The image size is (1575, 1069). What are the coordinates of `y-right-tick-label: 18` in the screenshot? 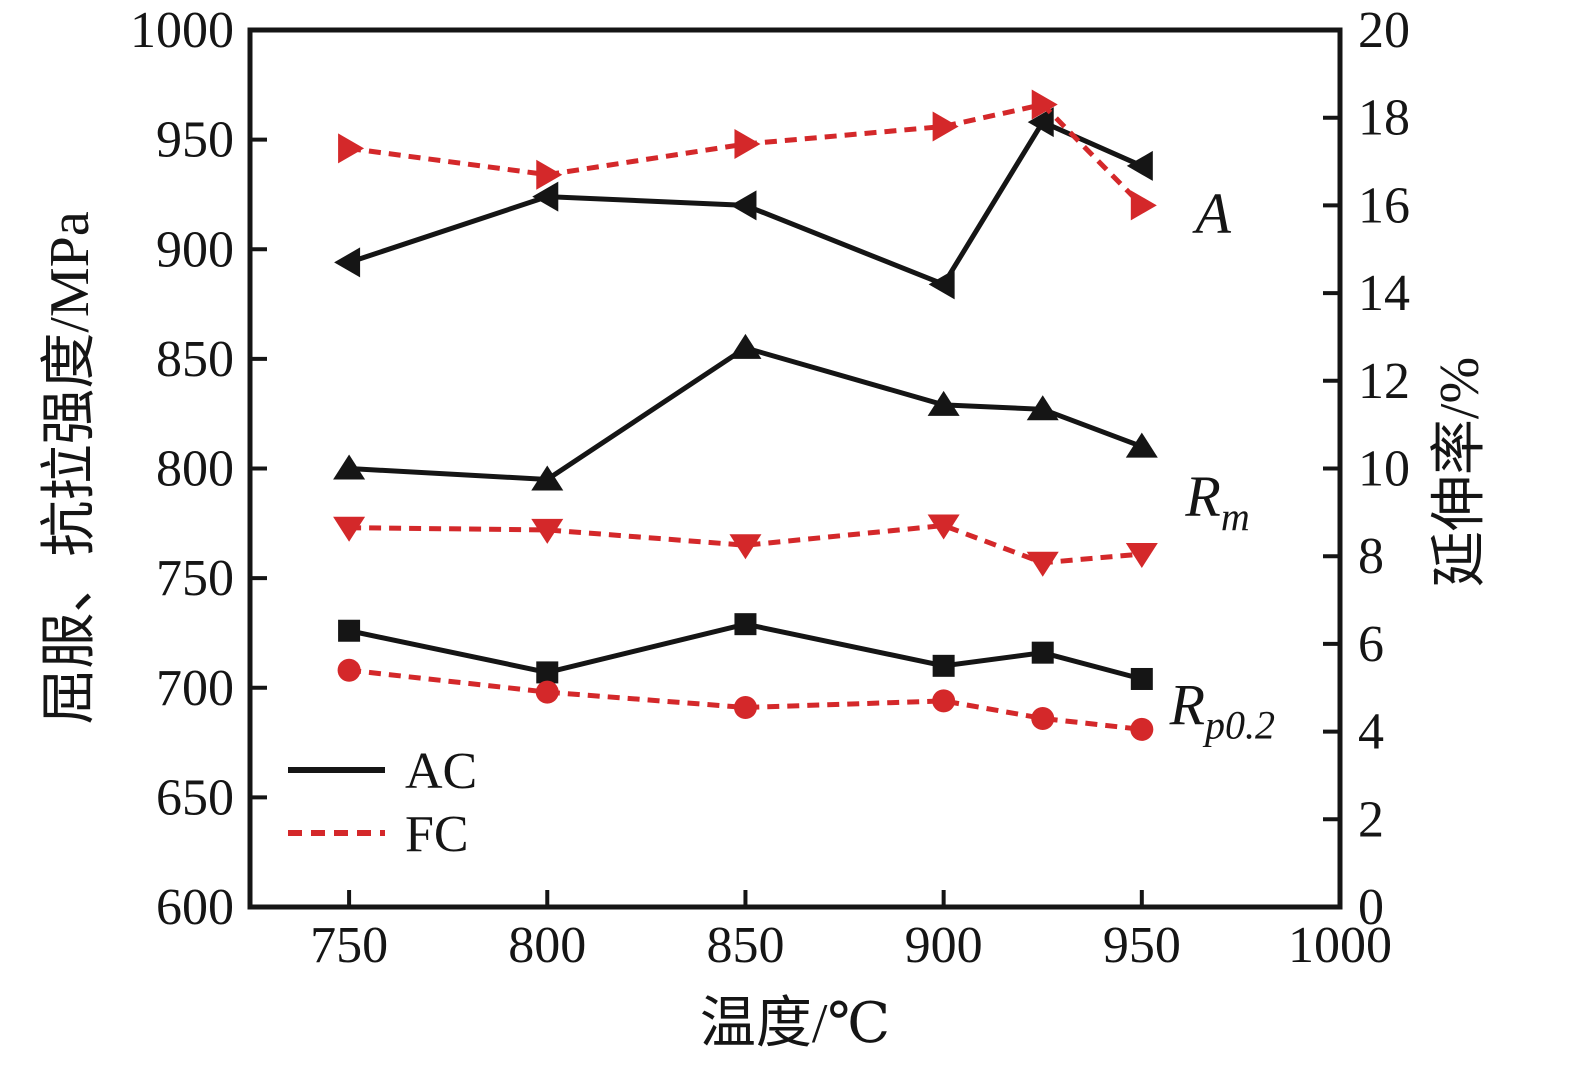 It's located at (1384, 118).